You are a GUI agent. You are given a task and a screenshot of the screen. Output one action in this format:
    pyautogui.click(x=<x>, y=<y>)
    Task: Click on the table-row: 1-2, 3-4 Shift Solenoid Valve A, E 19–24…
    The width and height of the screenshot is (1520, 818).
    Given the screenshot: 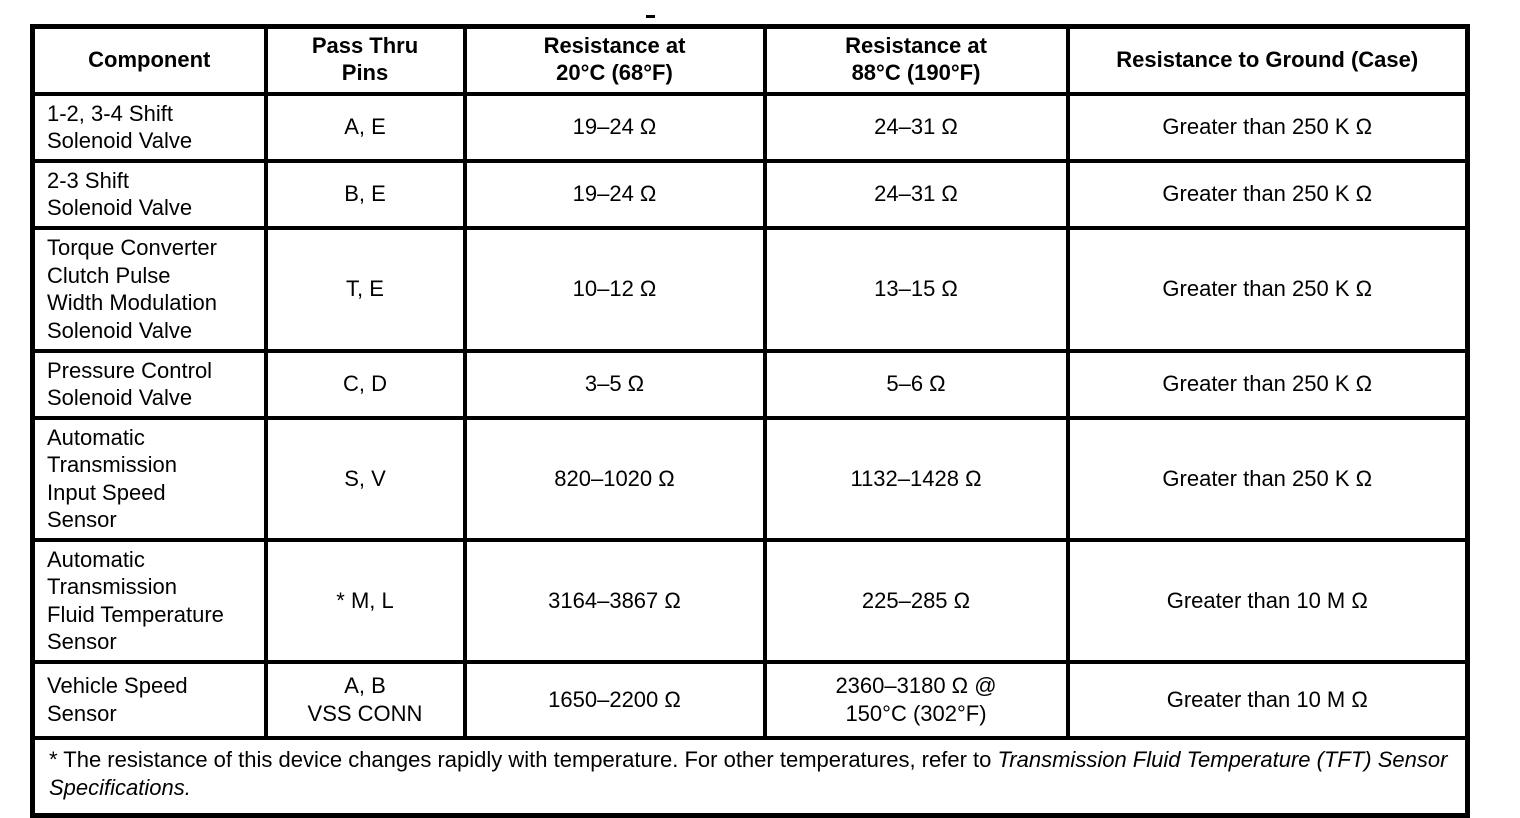 What is the action you would take?
    pyautogui.click(x=750, y=127)
    